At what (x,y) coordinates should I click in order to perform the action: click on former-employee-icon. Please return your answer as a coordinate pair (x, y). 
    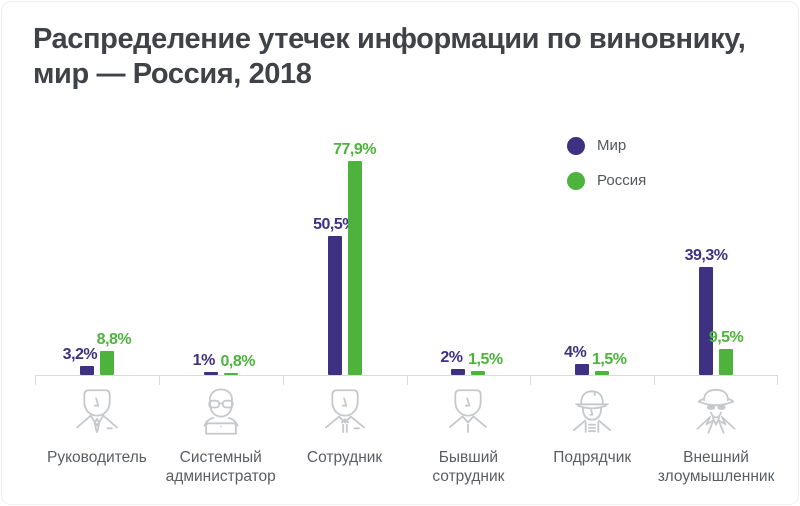
    Looking at the image, I should click on (468, 412).